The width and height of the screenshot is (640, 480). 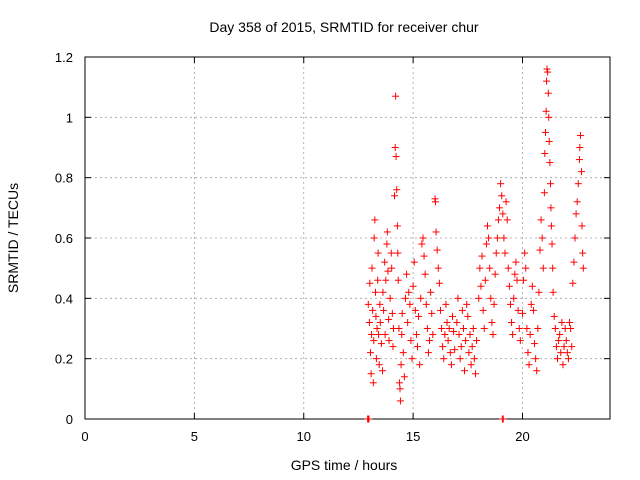 What do you see at coordinates (64, 359) in the screenshot?
I see `y-tick-label: 0.2` at bounding box center [64, 359].